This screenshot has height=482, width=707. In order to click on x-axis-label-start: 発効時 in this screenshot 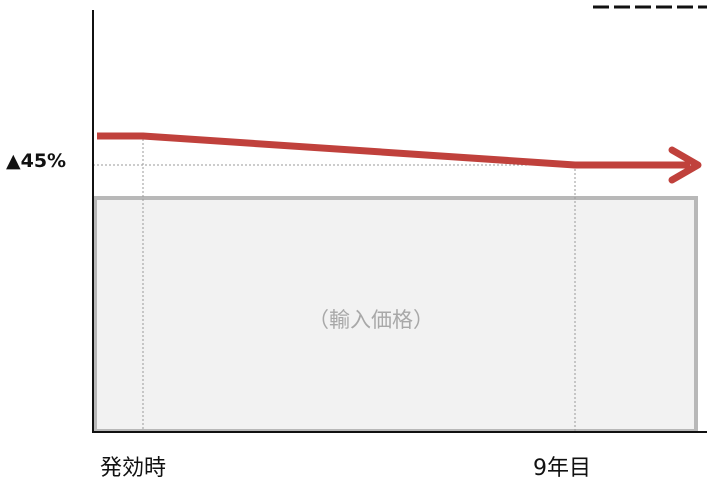, I will do `click(133, 468)`.